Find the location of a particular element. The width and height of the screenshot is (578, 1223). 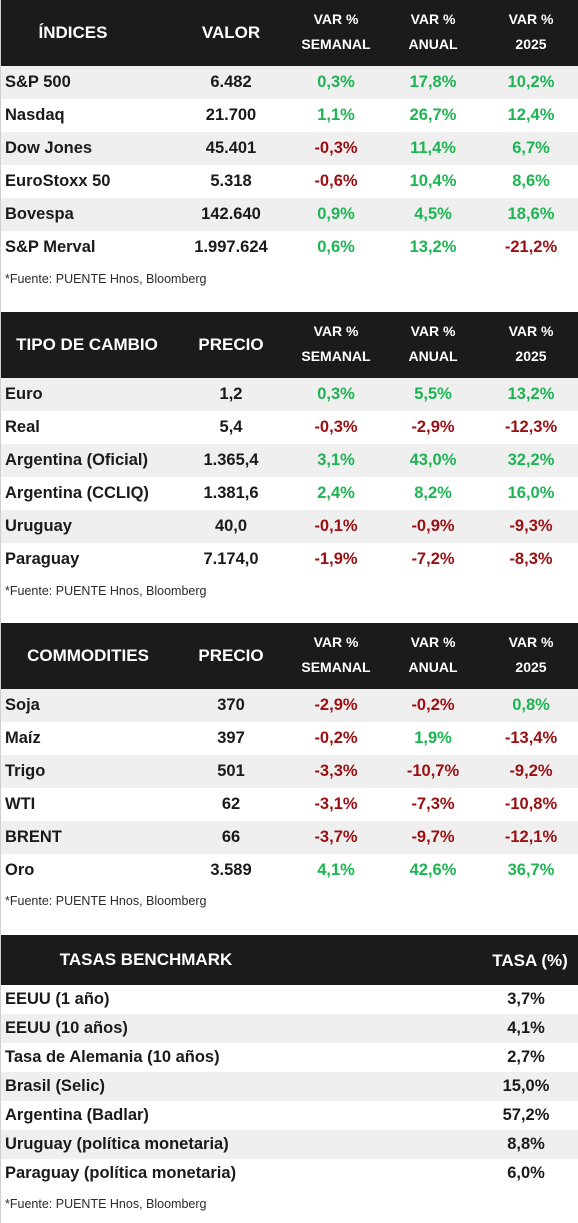

fx-row-weekly-change: 2,4% is located at coordinates (336, 493).